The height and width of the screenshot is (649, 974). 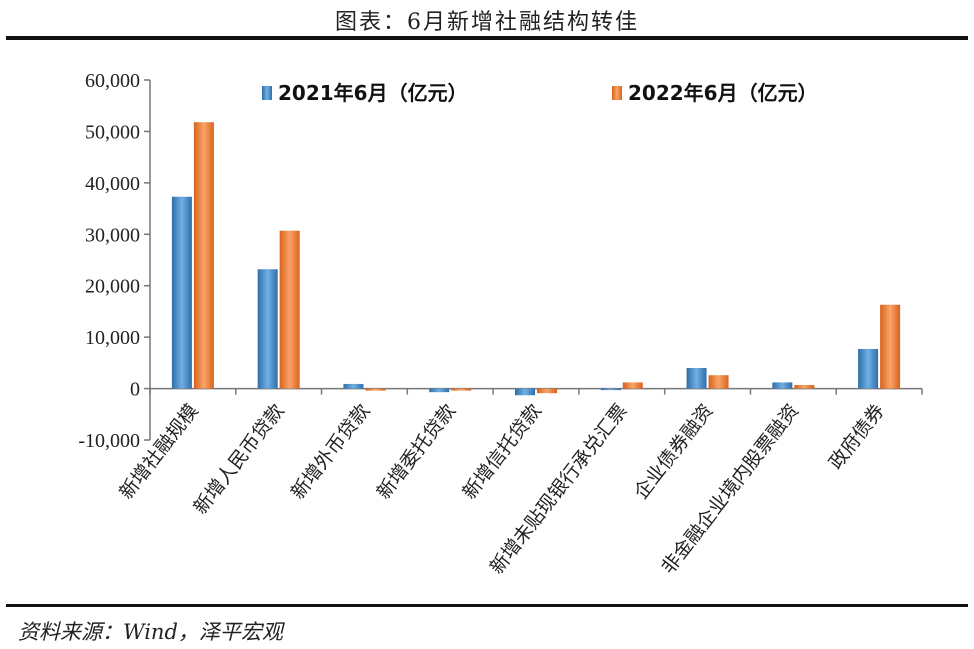 I want to click on title-rule, so click(x=487, y=38).